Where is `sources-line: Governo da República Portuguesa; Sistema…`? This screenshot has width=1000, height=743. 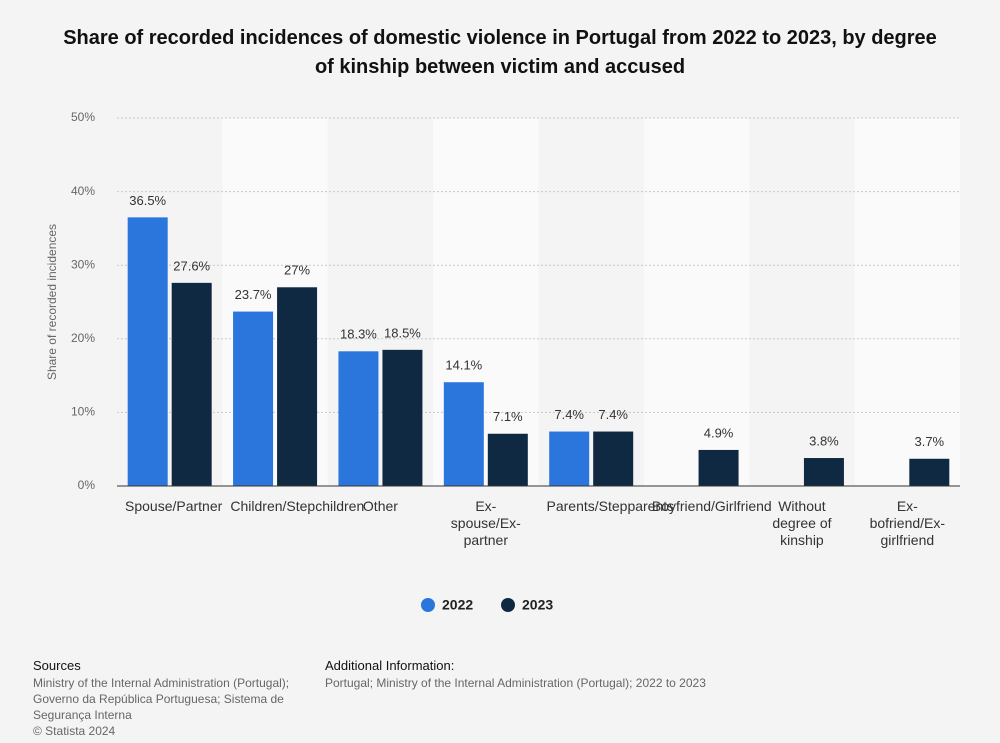
sources-line: Governo da República Portuguesa; Sistema… is located at coordinates (158, 699).